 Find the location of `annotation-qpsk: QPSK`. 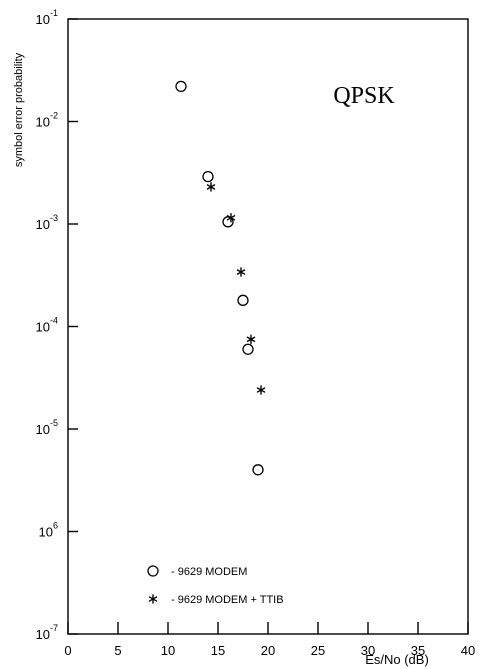

annotation-qpsk: QPSK is located at coordinates (364, 96).